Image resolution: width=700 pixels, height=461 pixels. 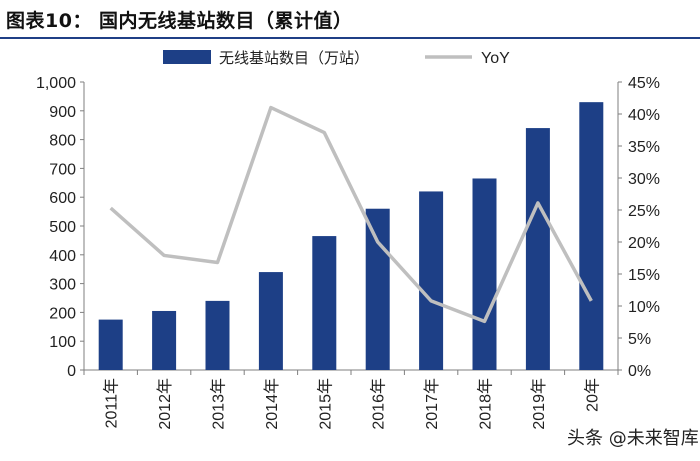 I want to click on y-right-tick-label: 25%, so click(x=644, y=211).